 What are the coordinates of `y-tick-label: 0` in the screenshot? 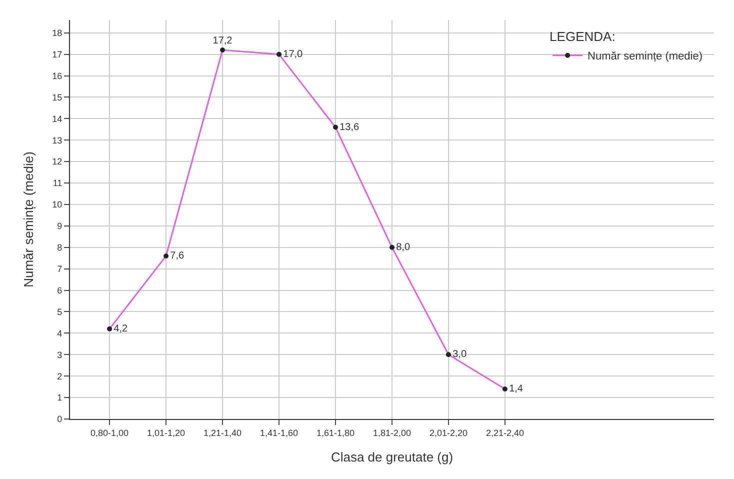 It's located at (59, 419).